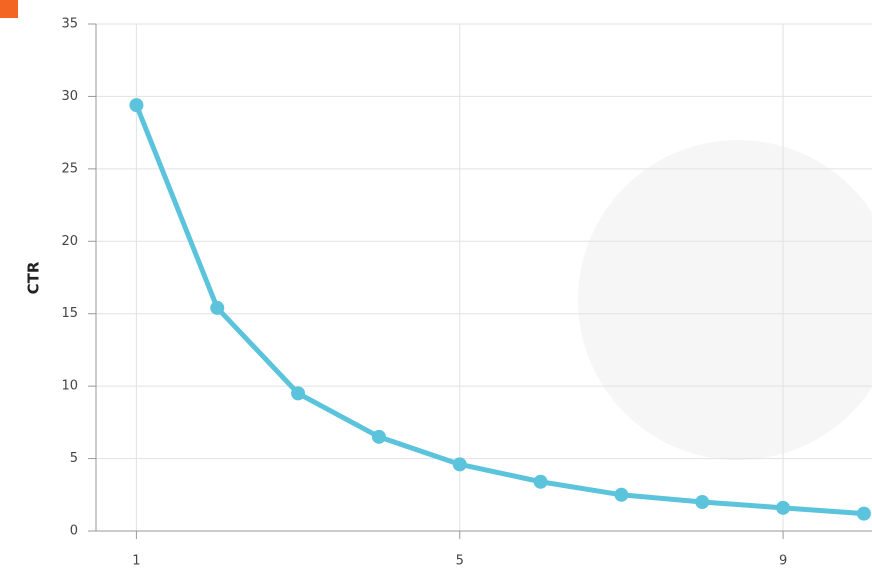  Describe the element at coordinates (74, 531) in the screenshot. I see `y-tick-label: 0` at that location.